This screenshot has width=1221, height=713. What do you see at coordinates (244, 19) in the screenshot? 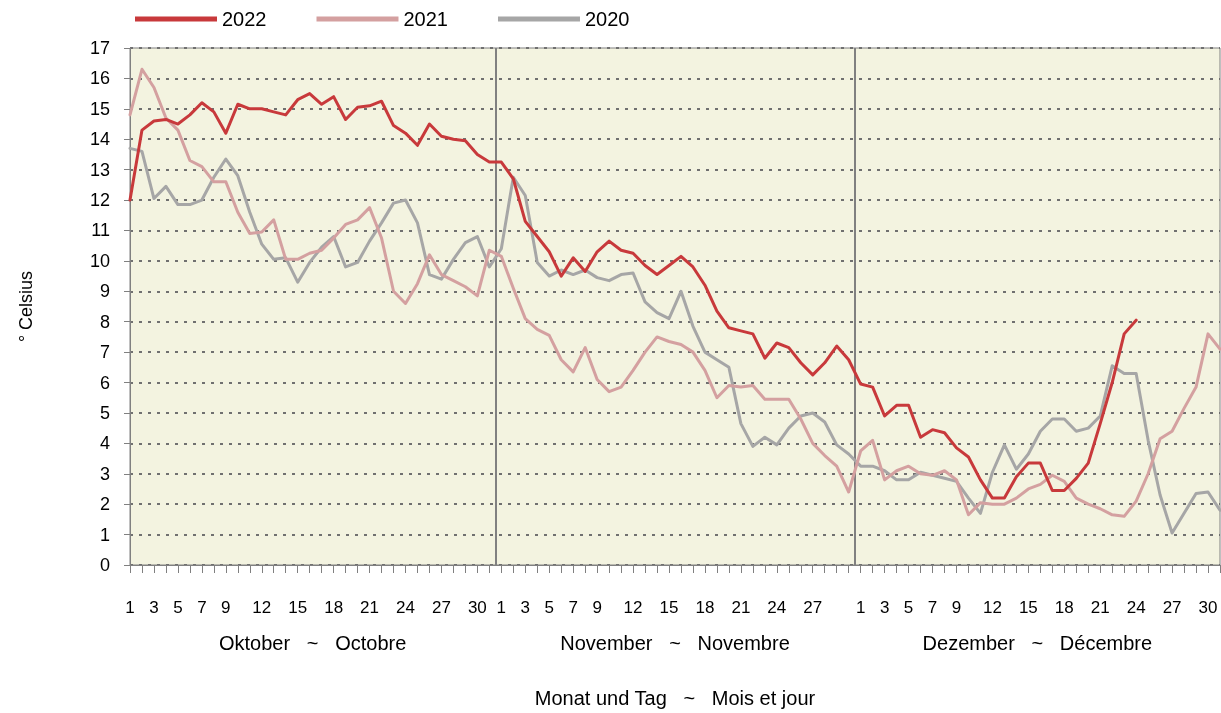
I see `legend-label: 2022` at bounding box center [244, 19].